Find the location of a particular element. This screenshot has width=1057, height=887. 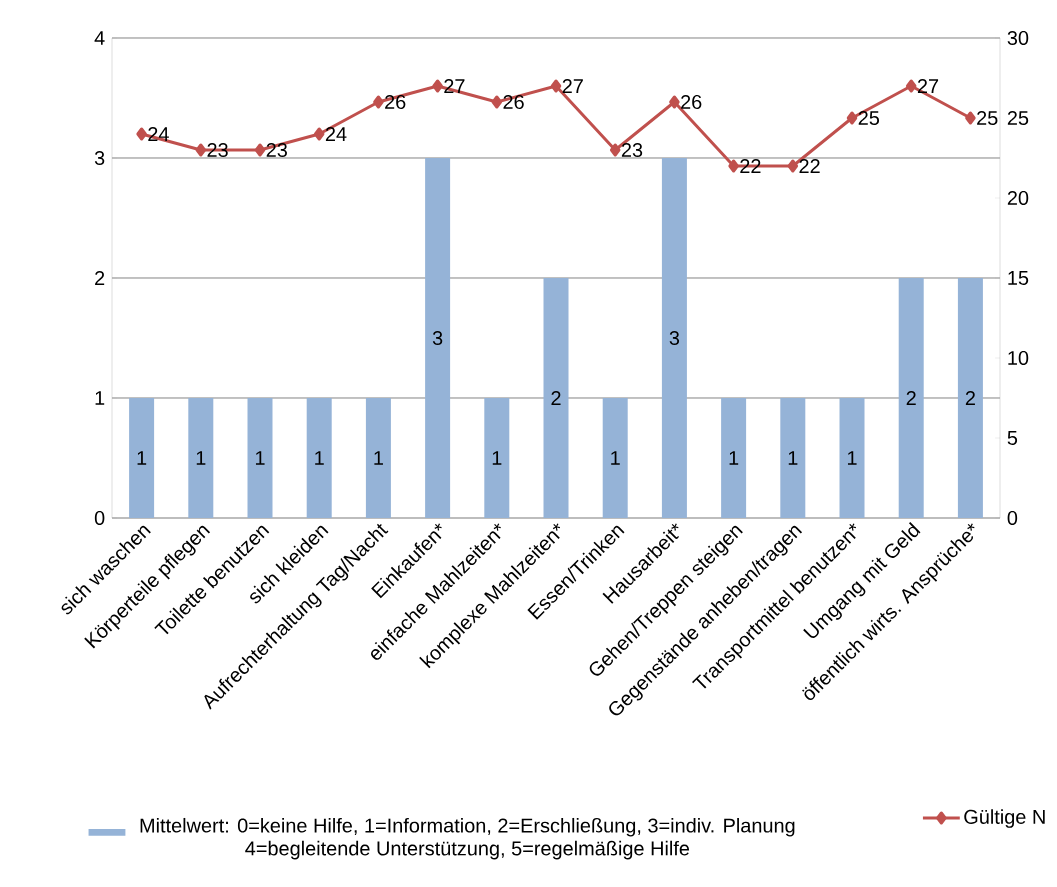

y2-tick-label: 0 is located at coordinates (1012, 518).